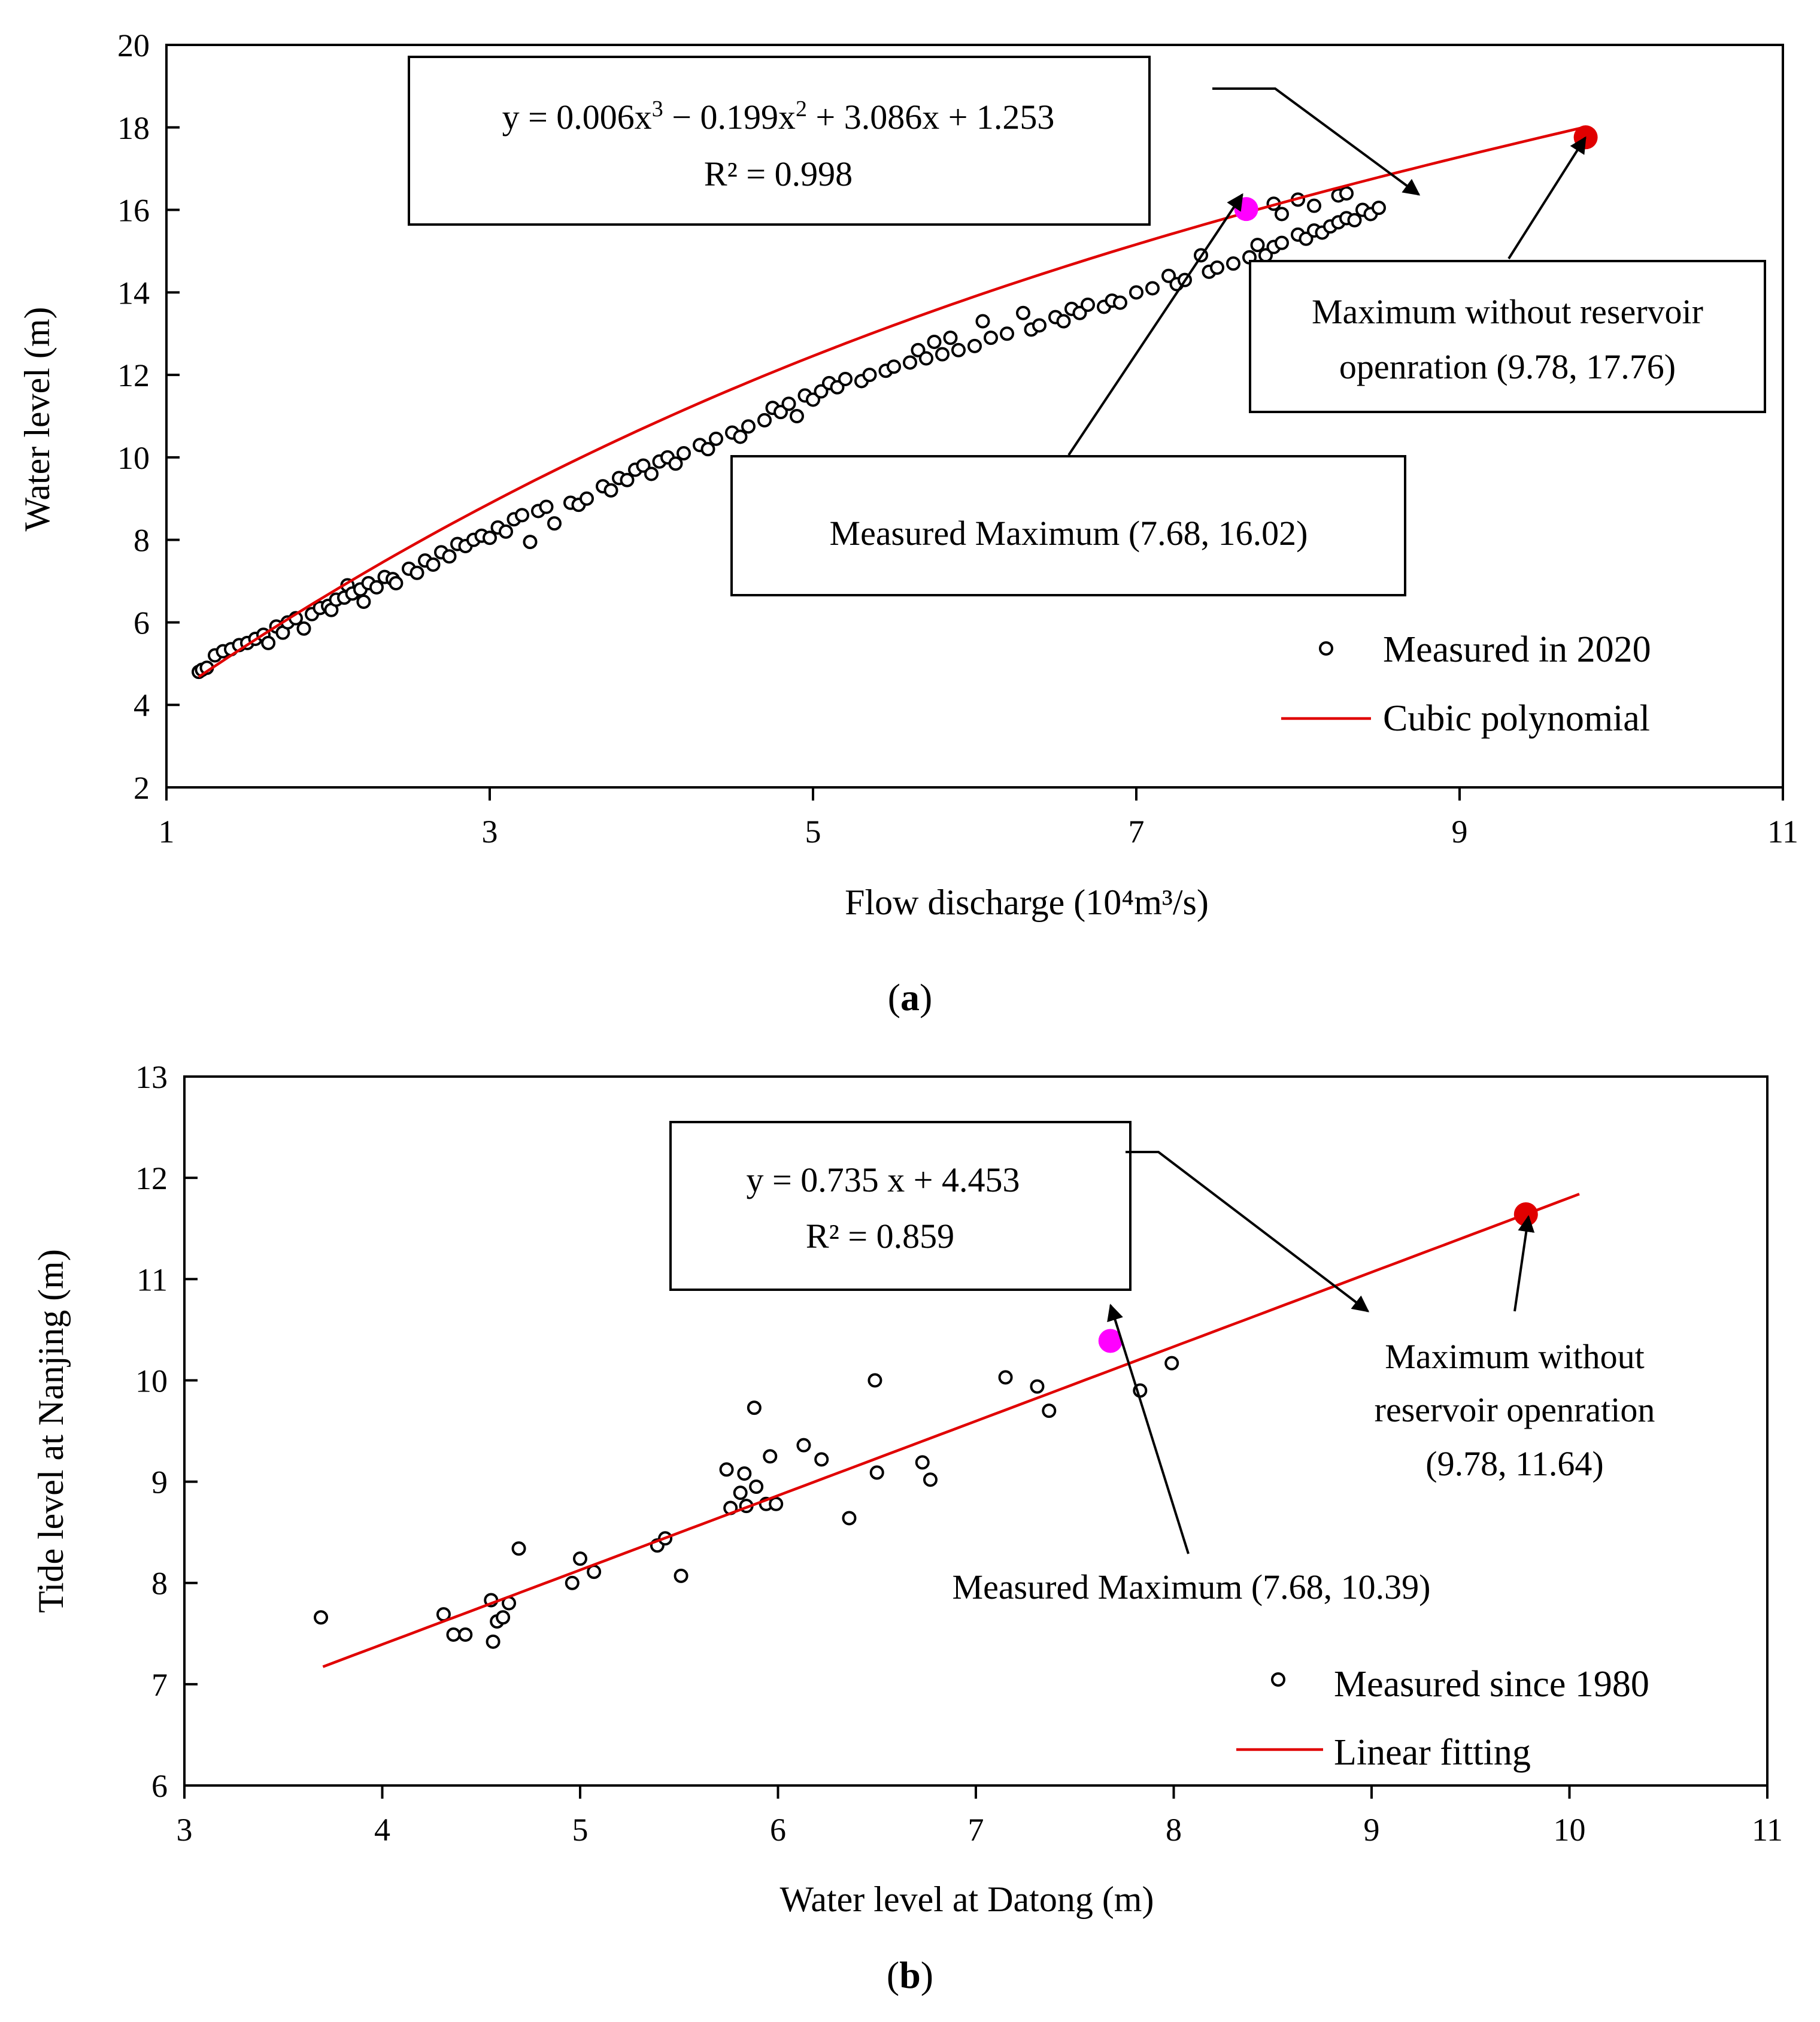 The width and height of the screenshot is (1820, 2022). What do you see at coordinates (134, 45) in the screenshot?
I see `y-tick-label-a: 20` at bounding box center [134, 45].